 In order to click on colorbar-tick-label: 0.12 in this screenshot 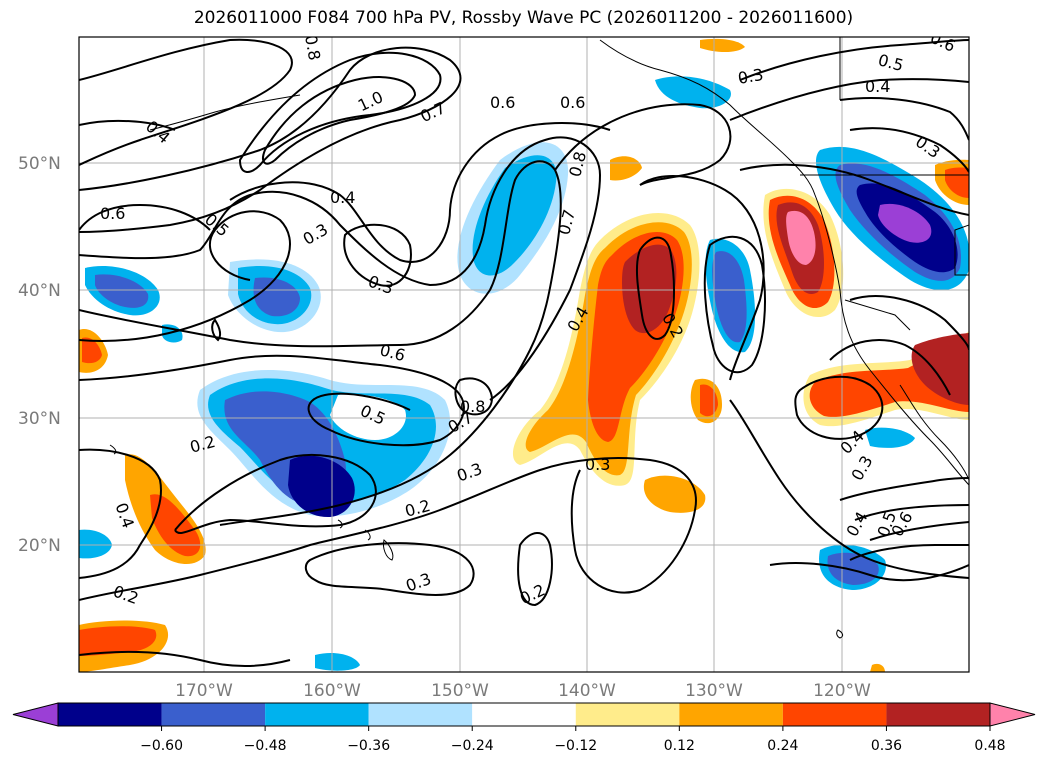, I will do `click(679, 746)`.